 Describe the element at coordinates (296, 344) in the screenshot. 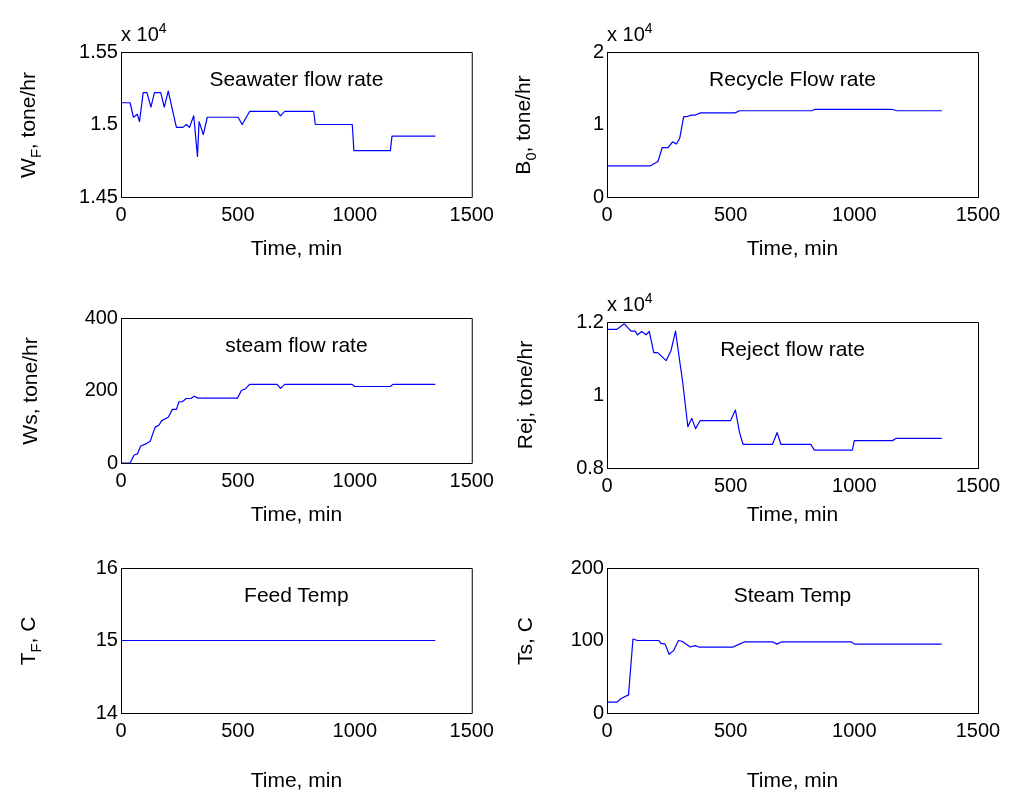

I see `text: steam flow rate` at that location.